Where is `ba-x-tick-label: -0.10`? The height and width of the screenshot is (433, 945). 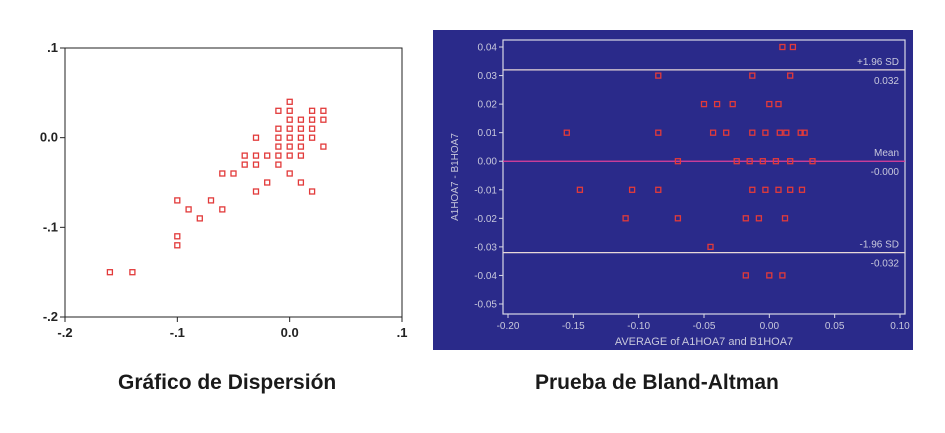 ba-x-tick-label: -0.10 is located at coordinates (638, 326).